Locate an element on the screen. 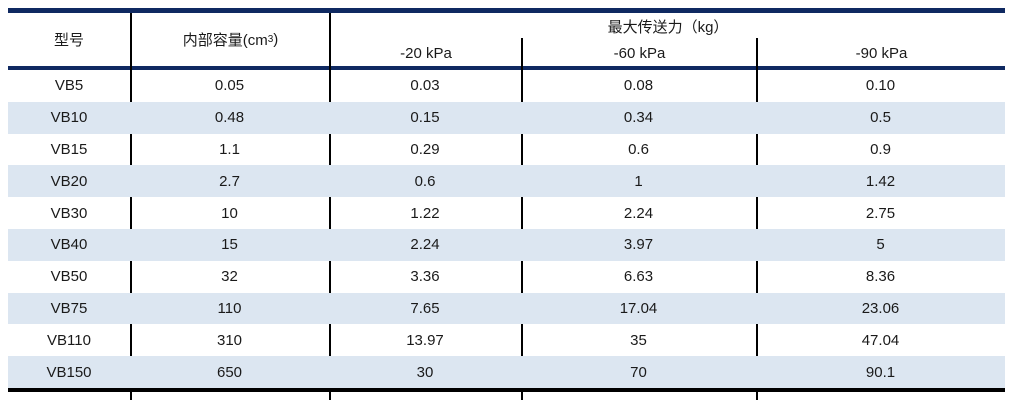  cell-kpa20: 2.24 is located at coordinates (425, 245).